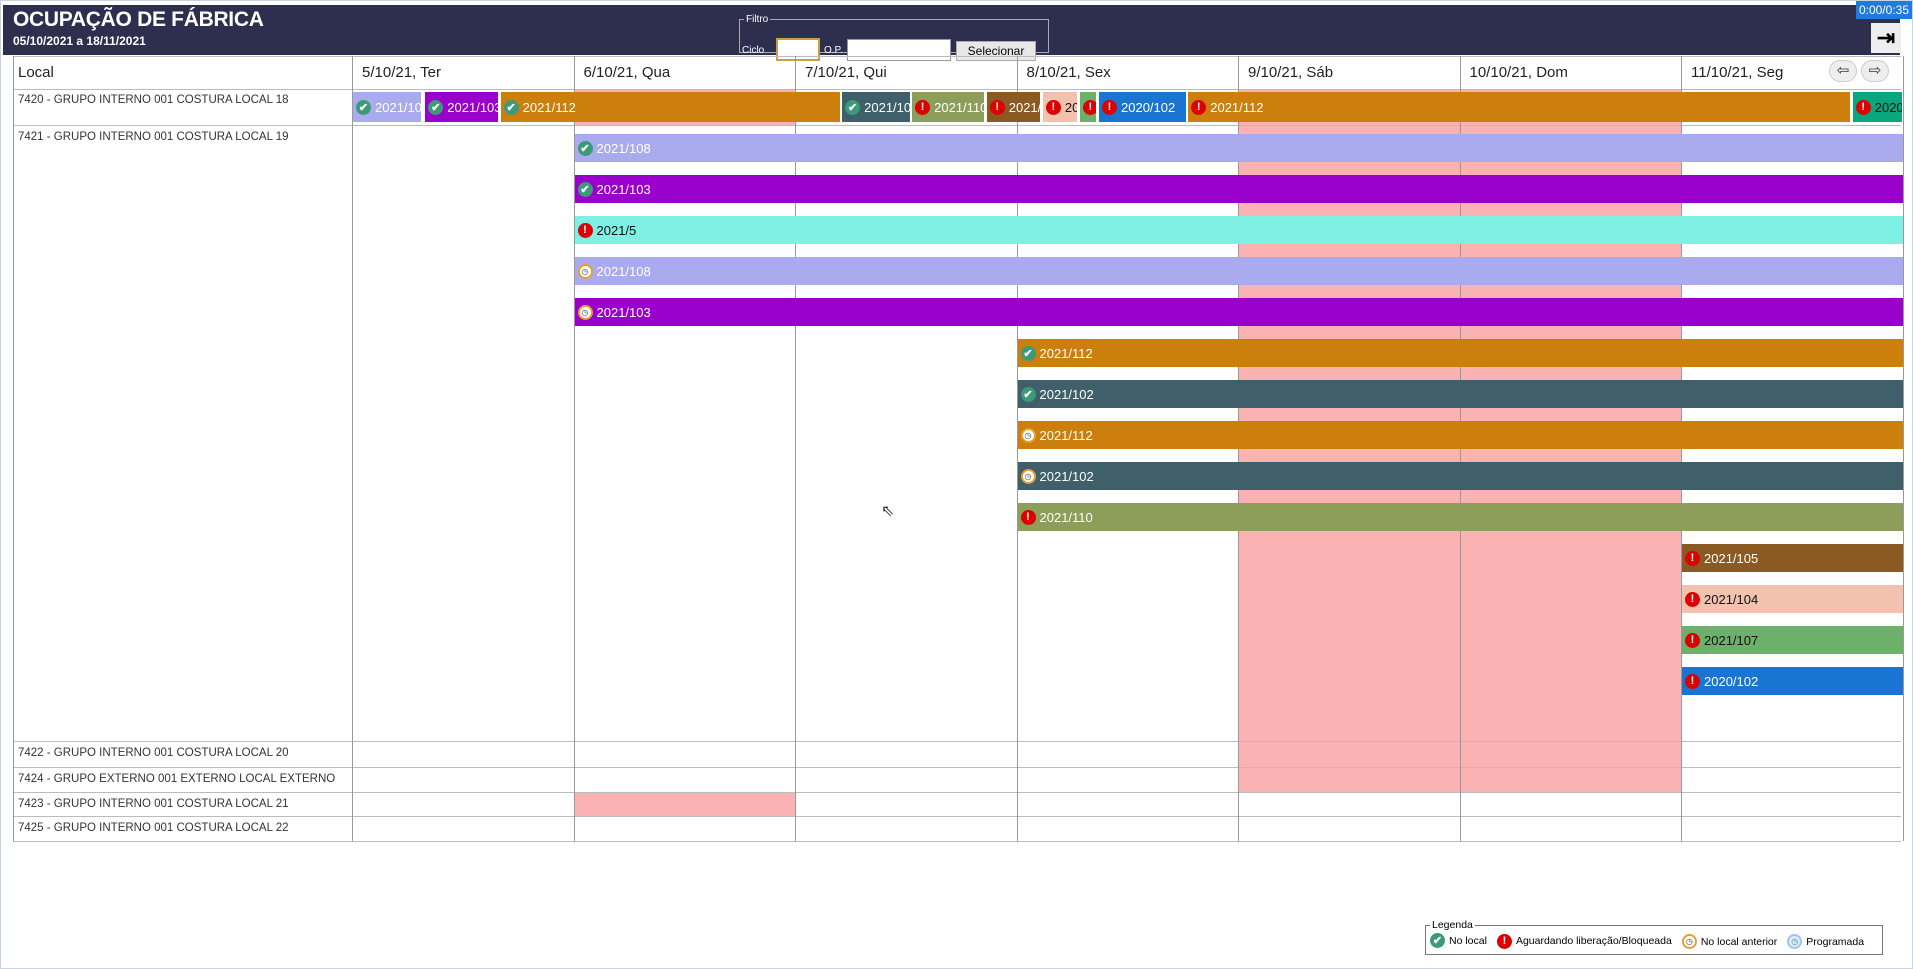  Describe the element at coordinates (1593, 941) in the screenshot. I see `legend-label: Aguardando liberação/Bloqueada` at that location.